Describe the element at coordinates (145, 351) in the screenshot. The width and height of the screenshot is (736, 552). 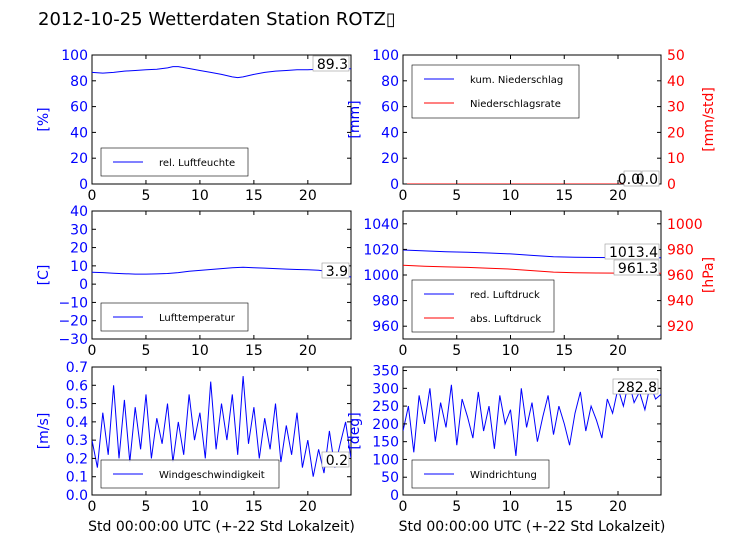
I see `temperature-xtick-label: 5` at that location.